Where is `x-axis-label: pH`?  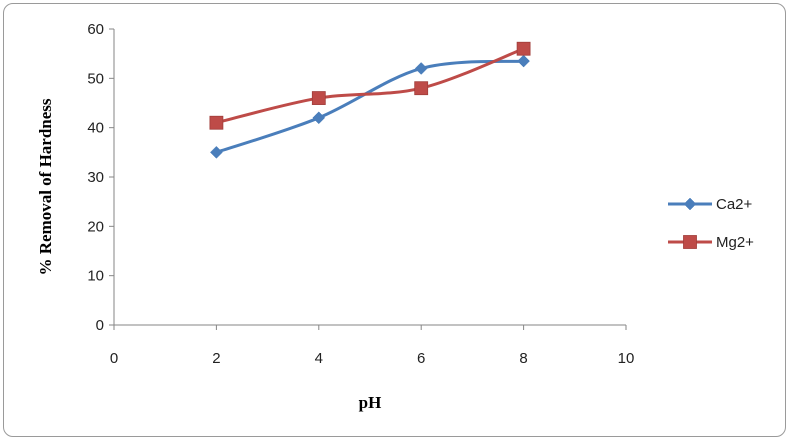
x-axis-label: pH is located at coordinates (370, 402).